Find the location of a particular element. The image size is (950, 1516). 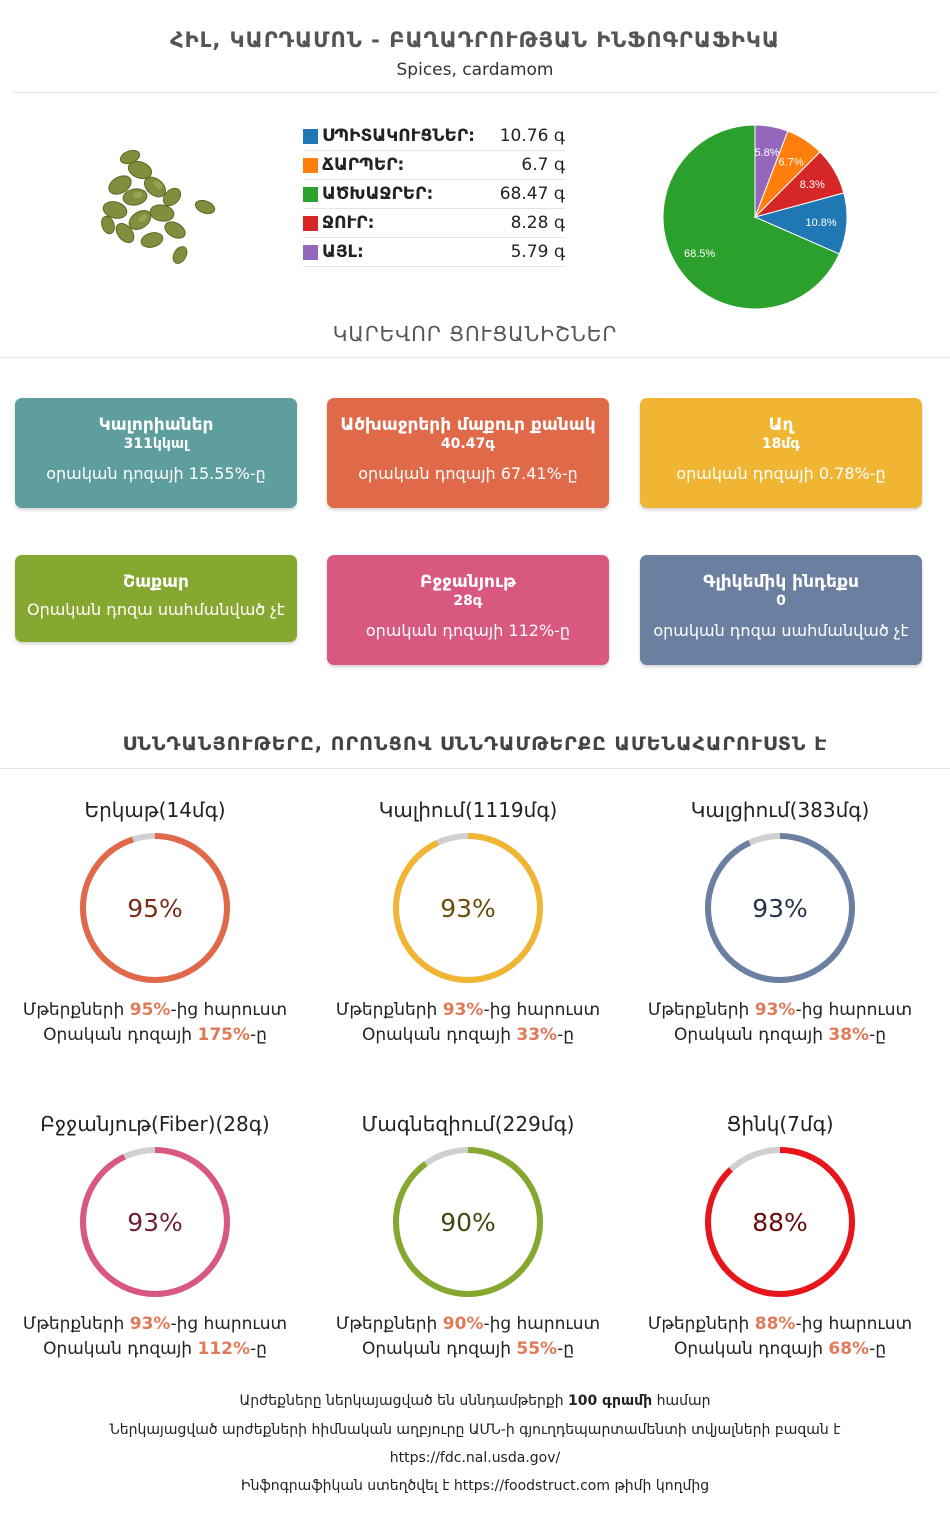

nutrient-title: Կալիում(1119մգ) is located at coordinates (468, 810).